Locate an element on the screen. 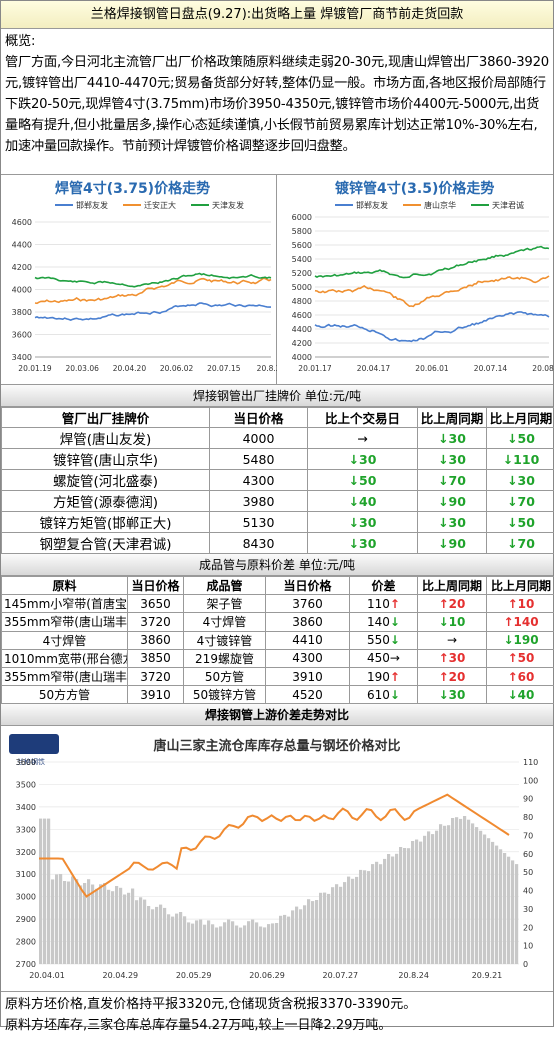  note-billet-price: 原料方坯价格,直发价格持平报3320元,仓储现货含税报3370-3390元。 is located at coordinates (277, 1004).